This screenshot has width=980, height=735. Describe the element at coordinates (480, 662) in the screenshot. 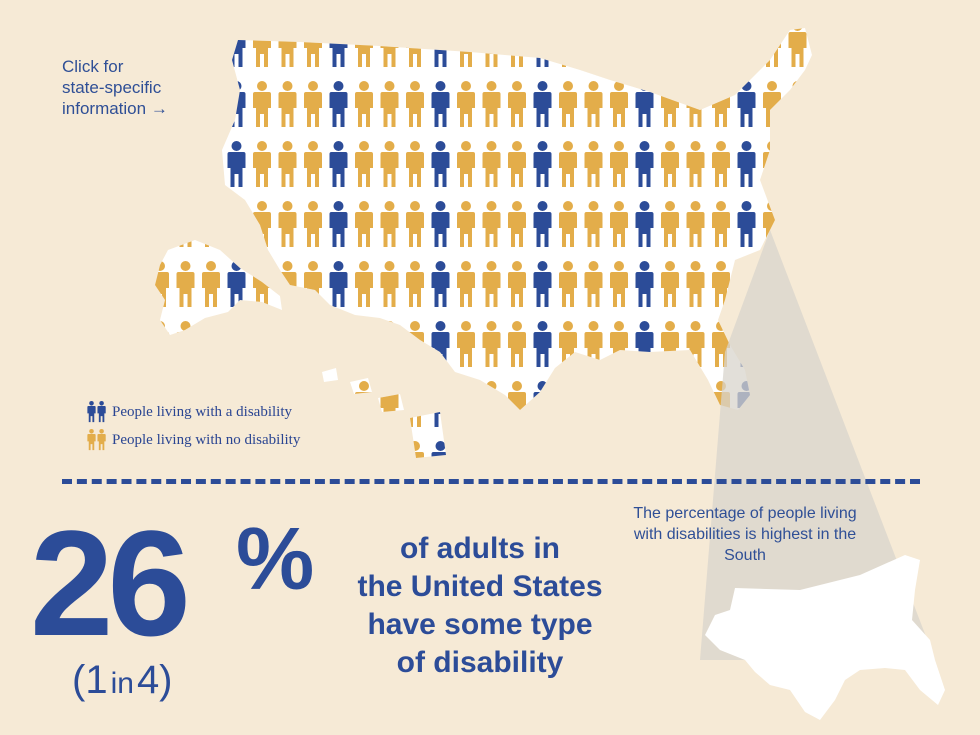

I see `statement-line: of disability` at that location.